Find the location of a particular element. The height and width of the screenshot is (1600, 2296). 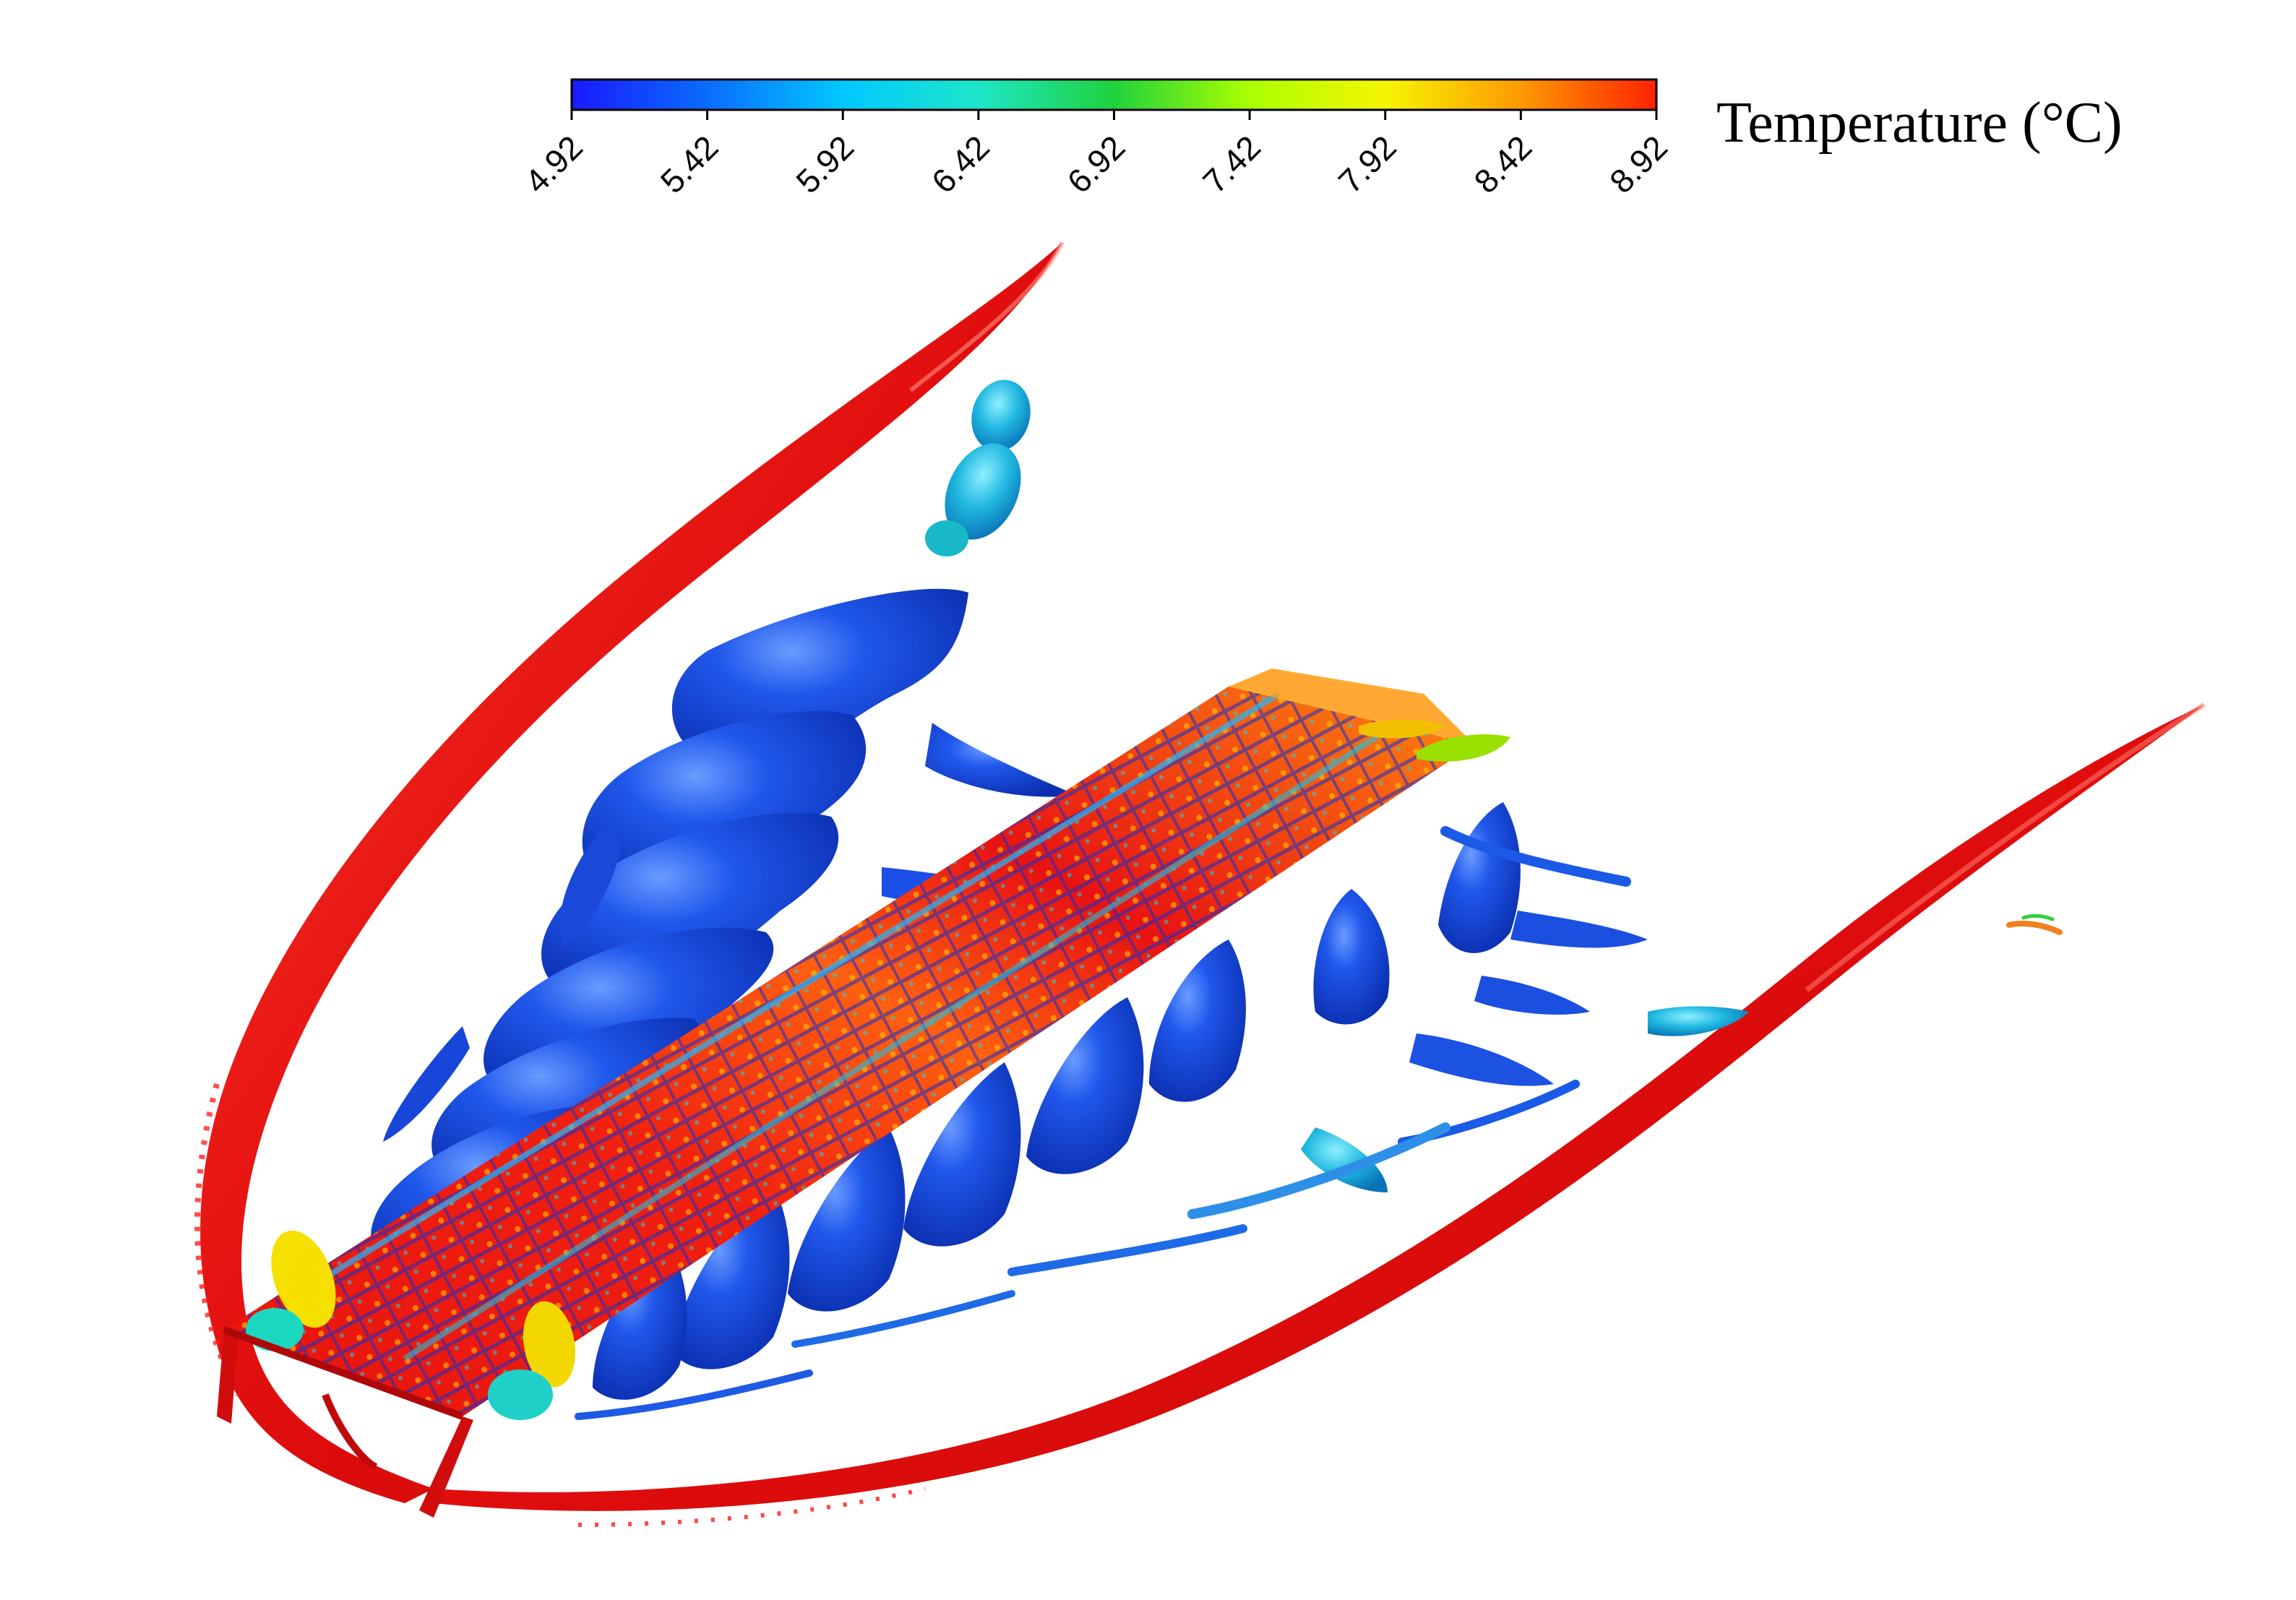

colorbar-gradient is located at coordinates (1114, 94).